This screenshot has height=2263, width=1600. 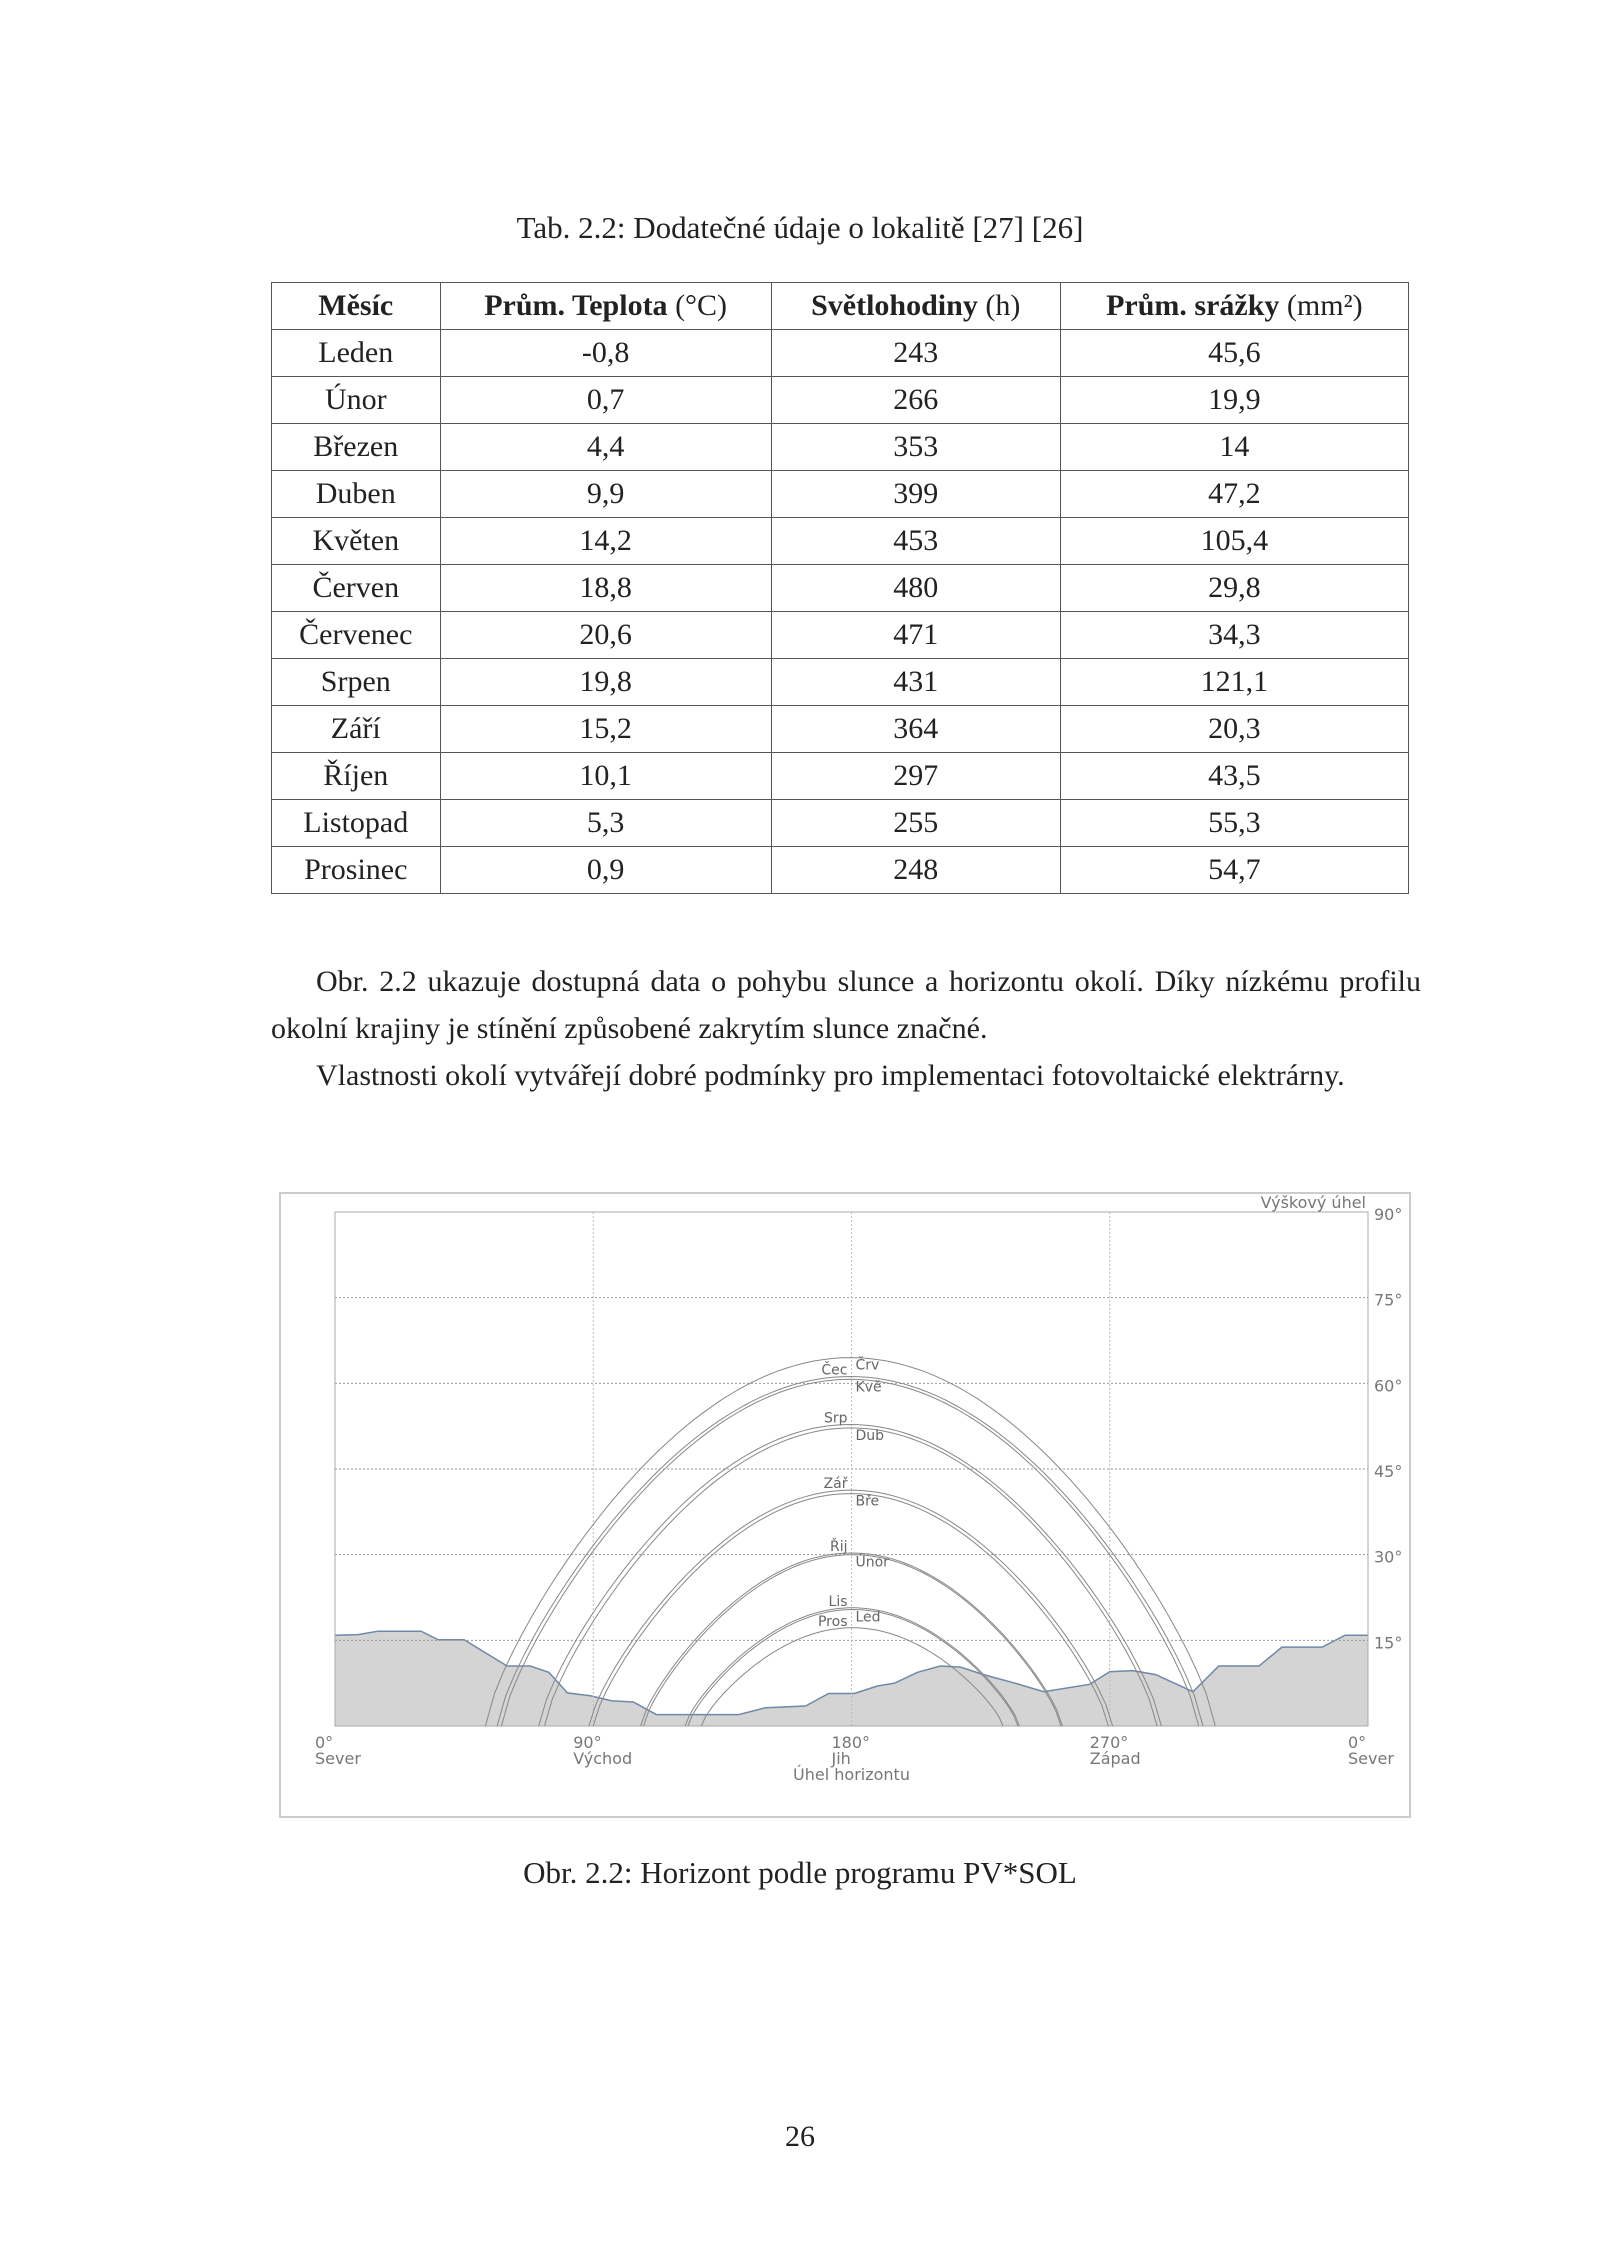 I want to click on x-tick-direction: Východ, so click(x=602, y=1758).